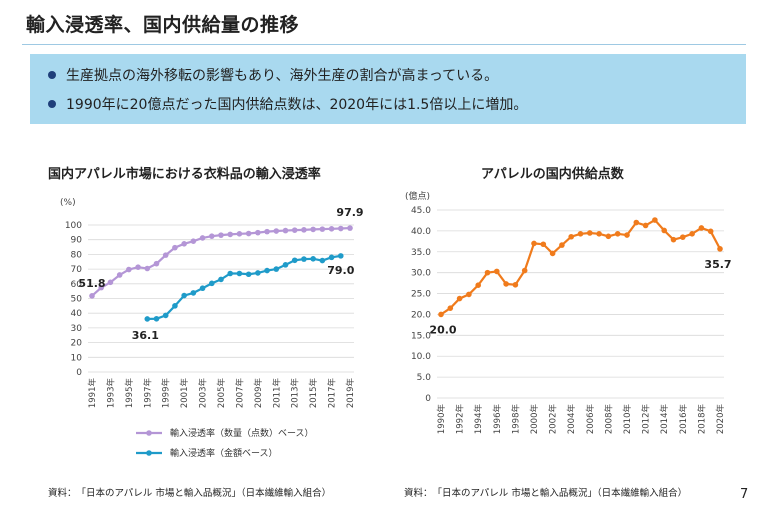 The height and width of the screenshot is (509, 768). What do you see at coordinates (720, 419) in the screenshot?
I see `x-tick-label: 2020年` at bounding box center [720, 419].